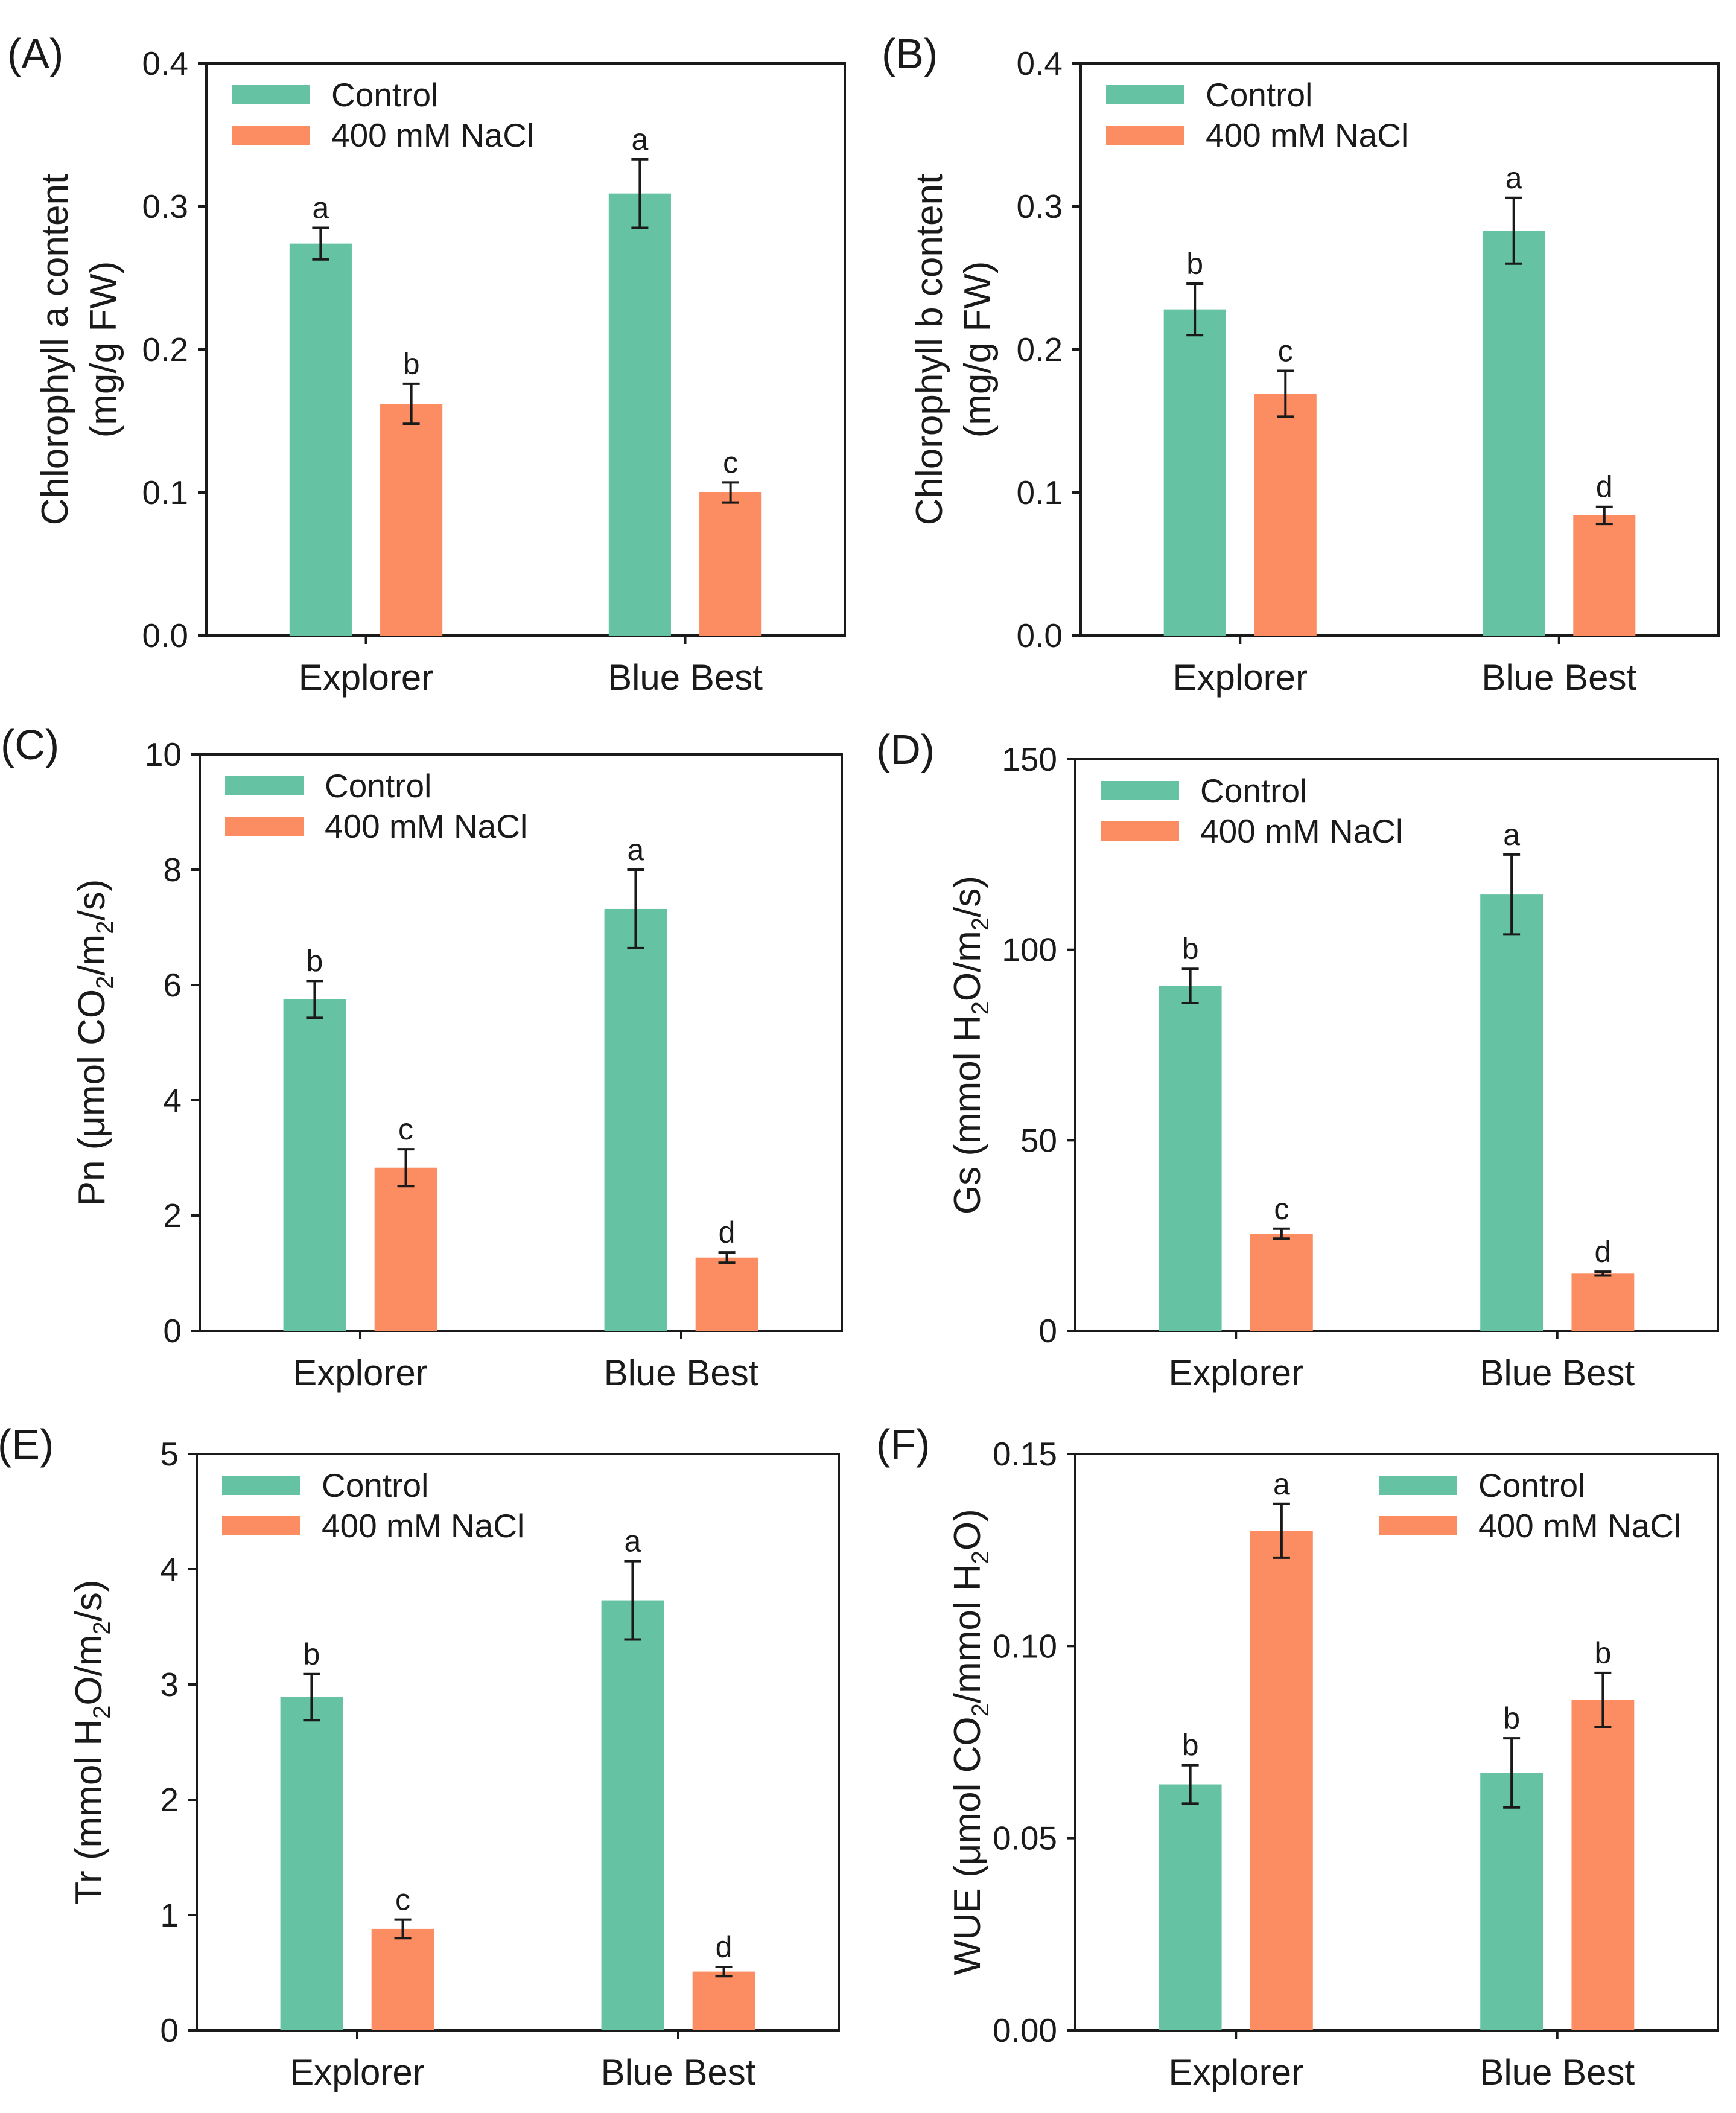 This screenshot has height=2113, width=1736. Describe the element at coordinates (1025, 1454) in the screenshot. I see `y-tick-label: 0.15` at that location.